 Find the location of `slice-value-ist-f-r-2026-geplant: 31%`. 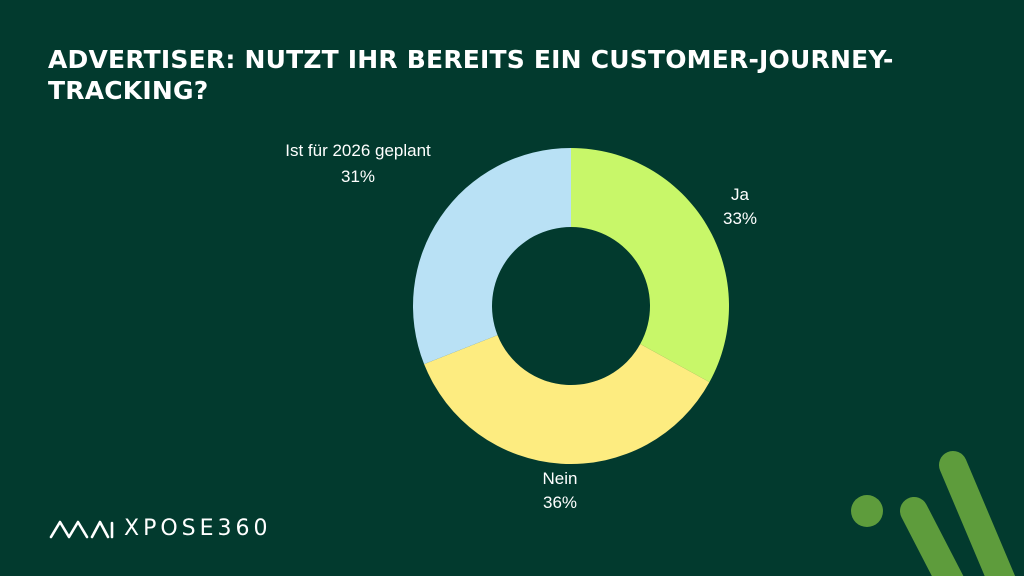

slice-value-ist-f-r-2026-geplant: 31% is located at coordinates (358, 176).